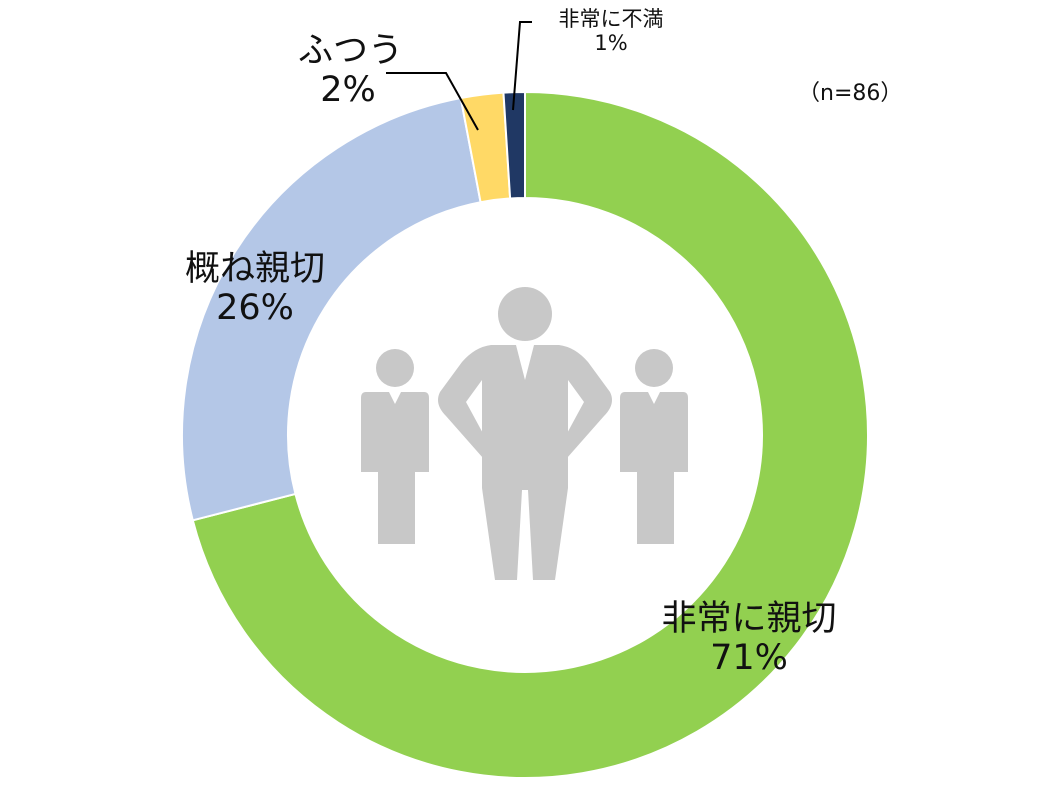 Image resolution: width=1050 pixels, height=800 pixels. What do you see at coordinates (254, 269) in the screenshot?
I see `slice-category: 概ね親切` at bounding box center [254, 269].